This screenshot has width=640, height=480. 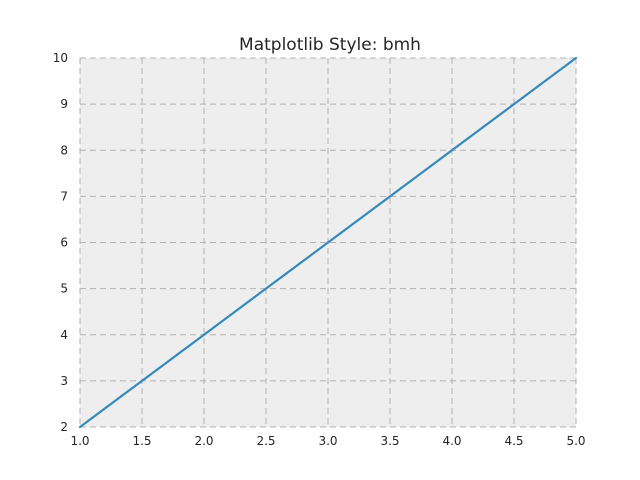 What do you see at coordinates (64, 427) in the screenshot?
I see `y-tick-label: 2` at bounding box center [64, 427].